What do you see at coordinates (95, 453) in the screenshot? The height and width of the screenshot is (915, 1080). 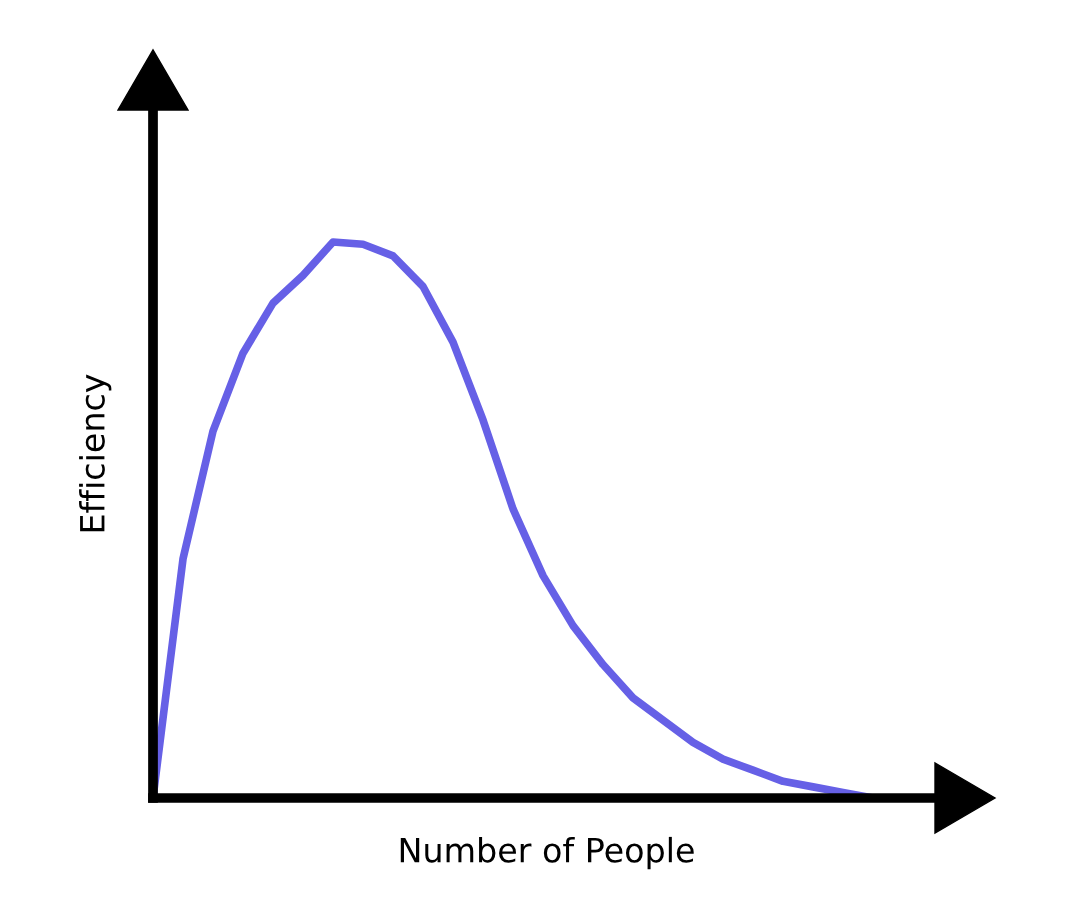 I see `y-axis-title: Efficiency` at bounding box center [95, 453].